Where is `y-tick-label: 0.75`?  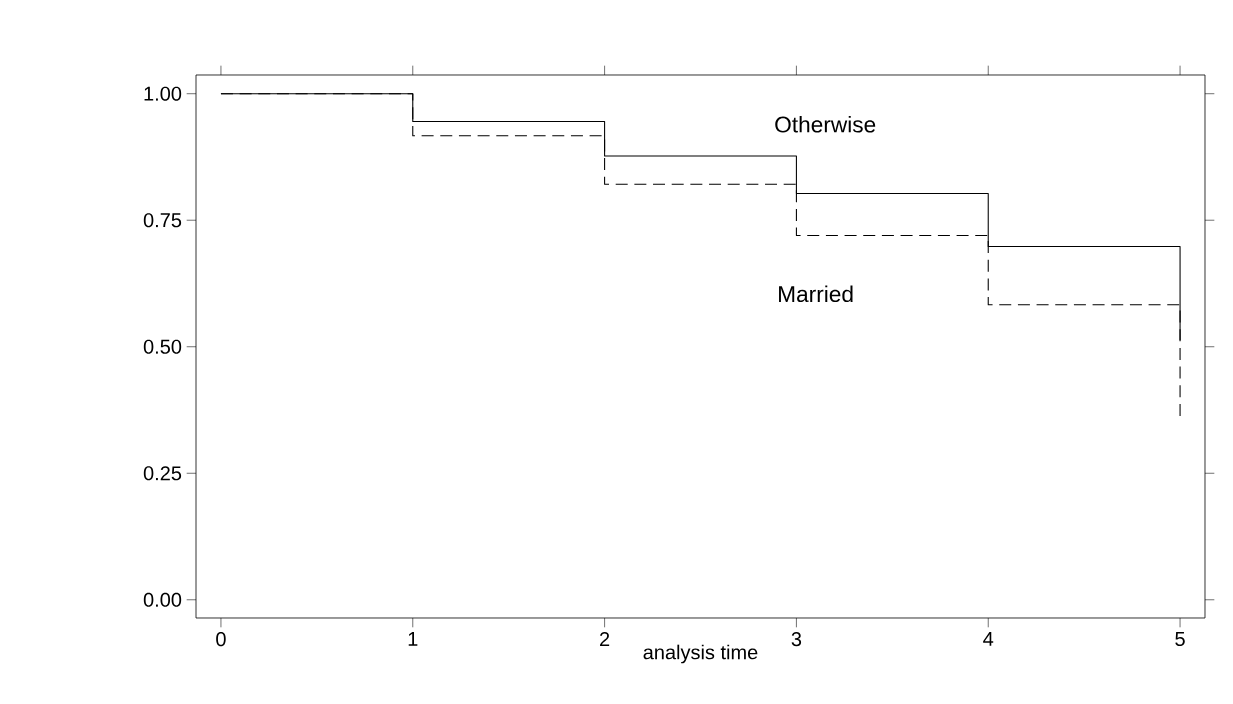
y-tick-label: 0.75 is located at coordinates (162, 220).